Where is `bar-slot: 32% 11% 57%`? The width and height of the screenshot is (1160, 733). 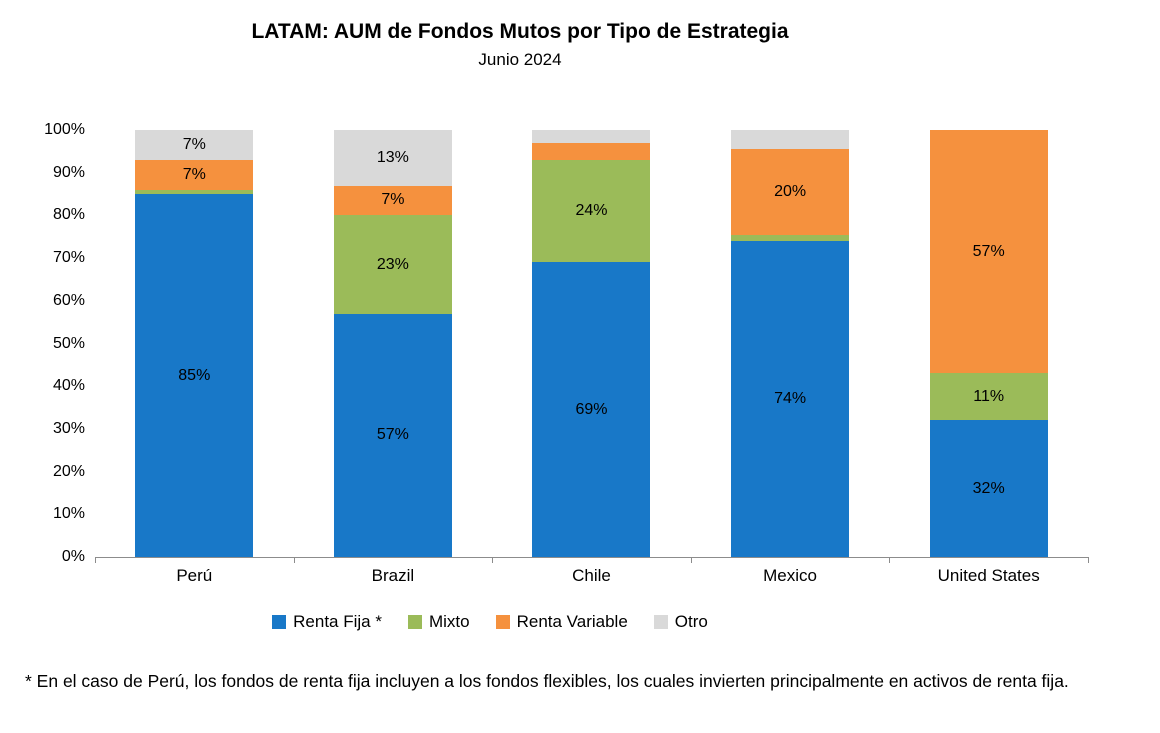
bar-slot: 32% 11% 57% is located at coordinates (988, 343).